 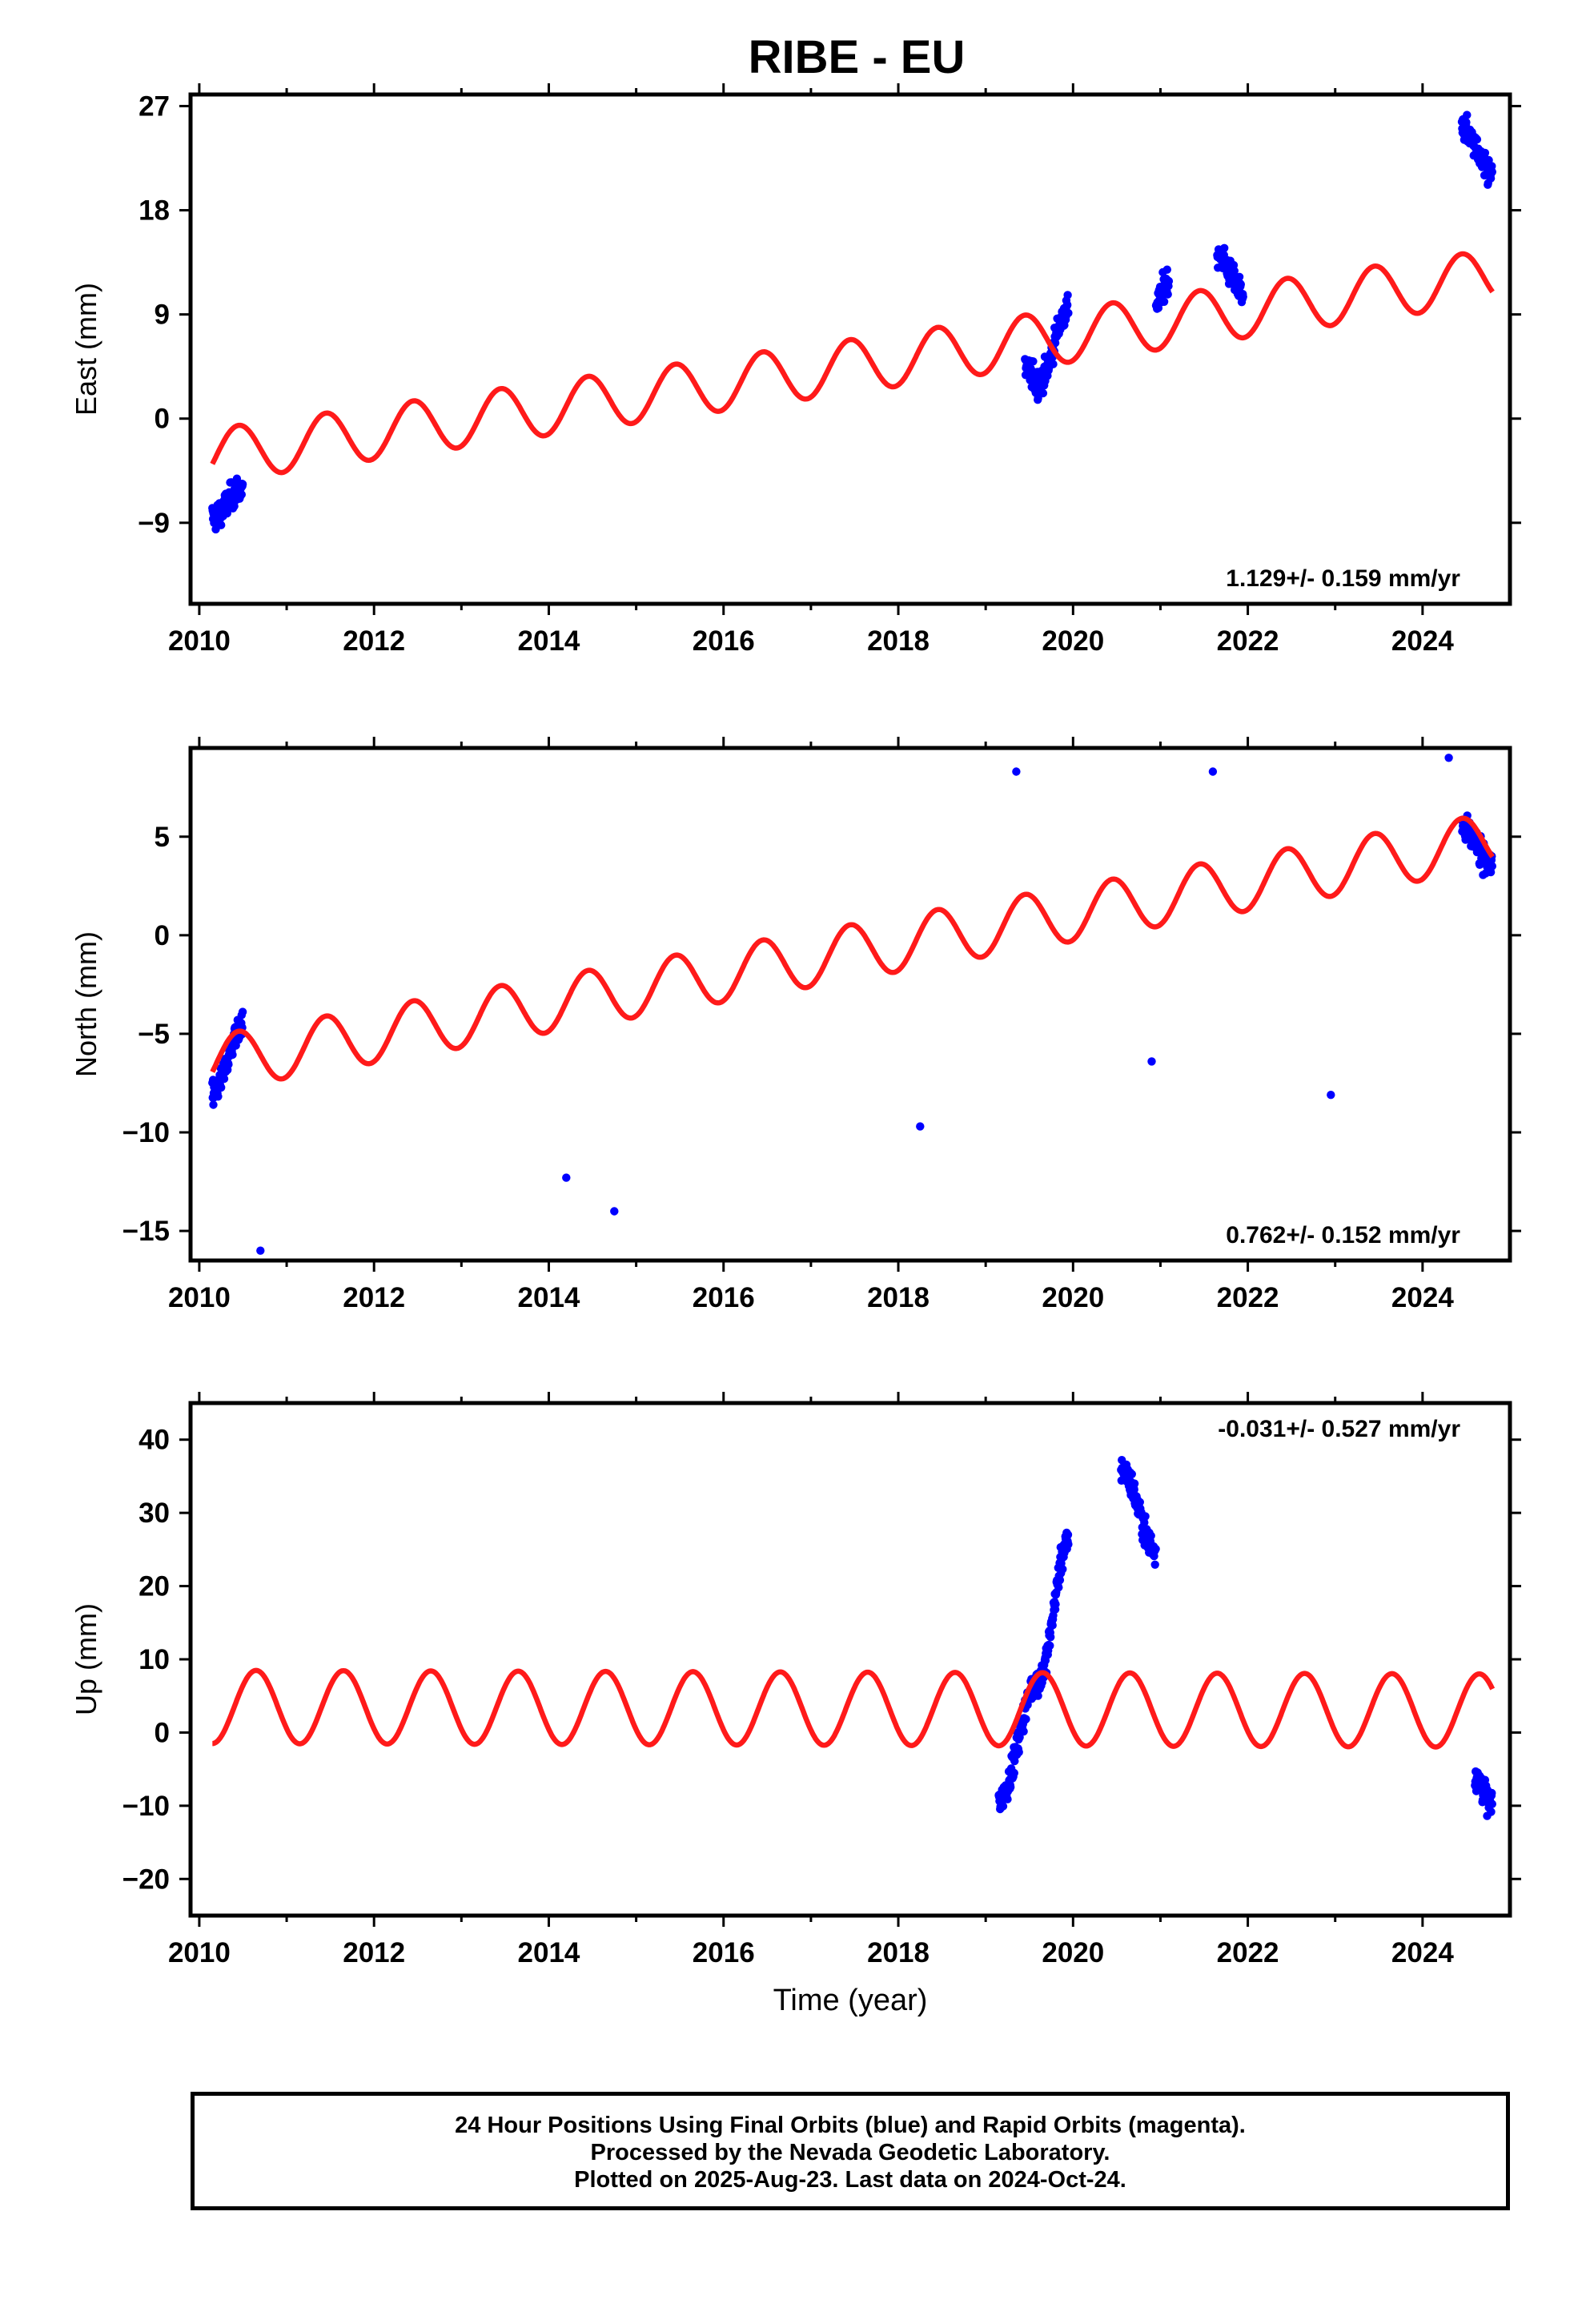 What do you see at coordinates (154, 1659) in the screenshot?
I see `y-tick-label: 10` at bounding box center [154, 1659].